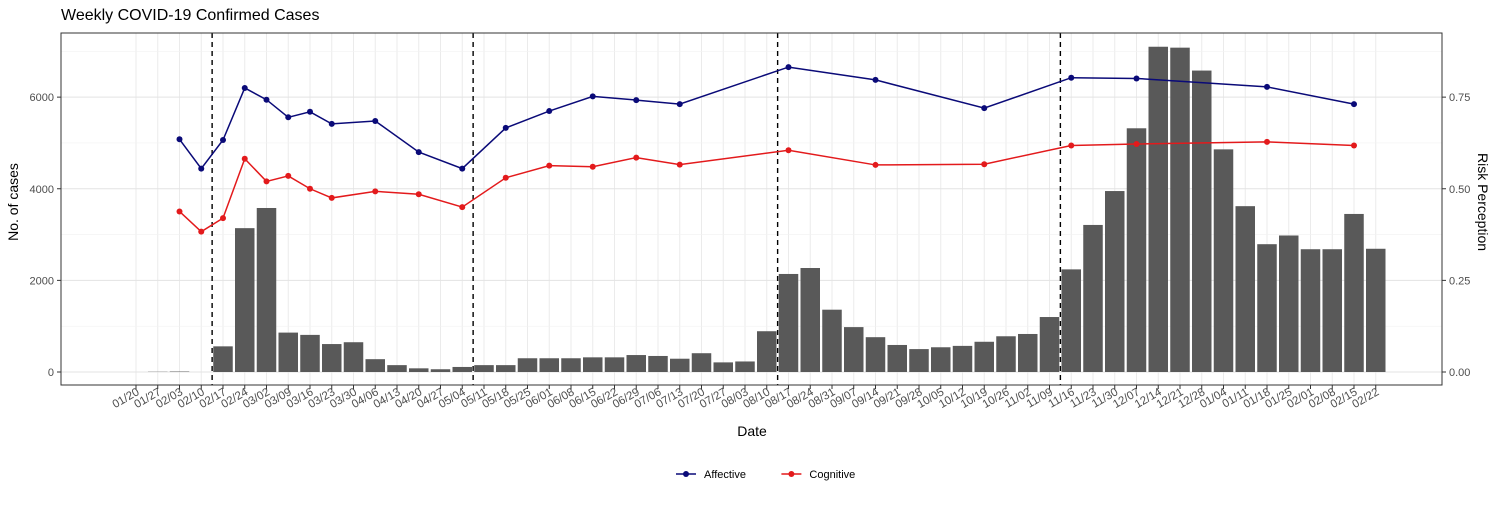 The image size is (1500, 505). I want to click on legend-key-affective-point, so click(686, 474).